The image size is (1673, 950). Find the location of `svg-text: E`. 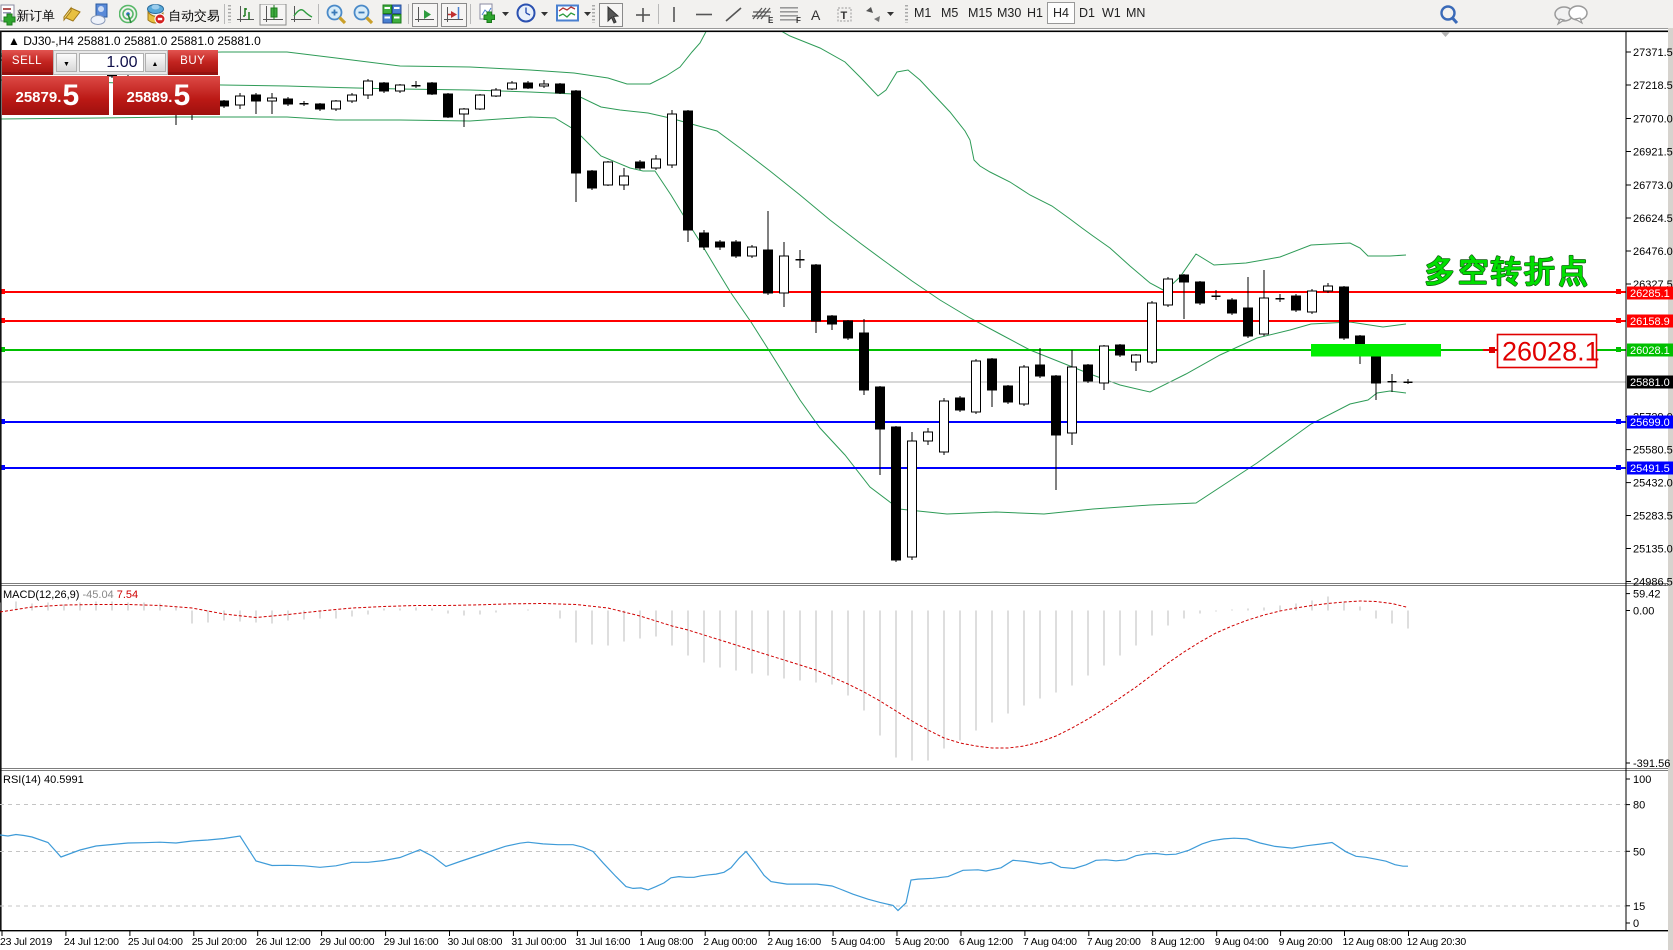

svg-text: E is located at coordinates (771, 20).